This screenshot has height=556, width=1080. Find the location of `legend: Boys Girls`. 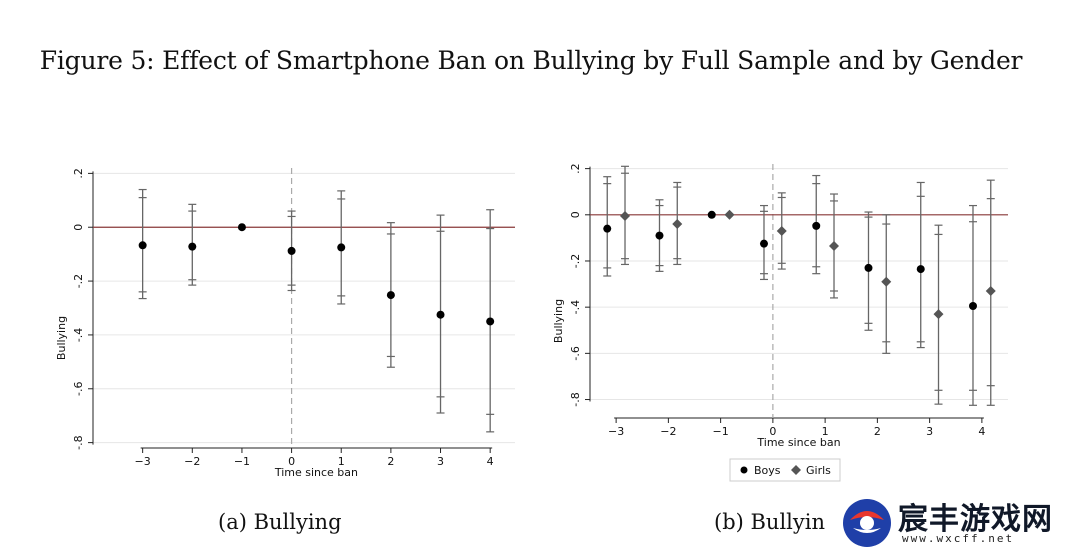

legend: Boys Girls is located at coordinates (785, 470).